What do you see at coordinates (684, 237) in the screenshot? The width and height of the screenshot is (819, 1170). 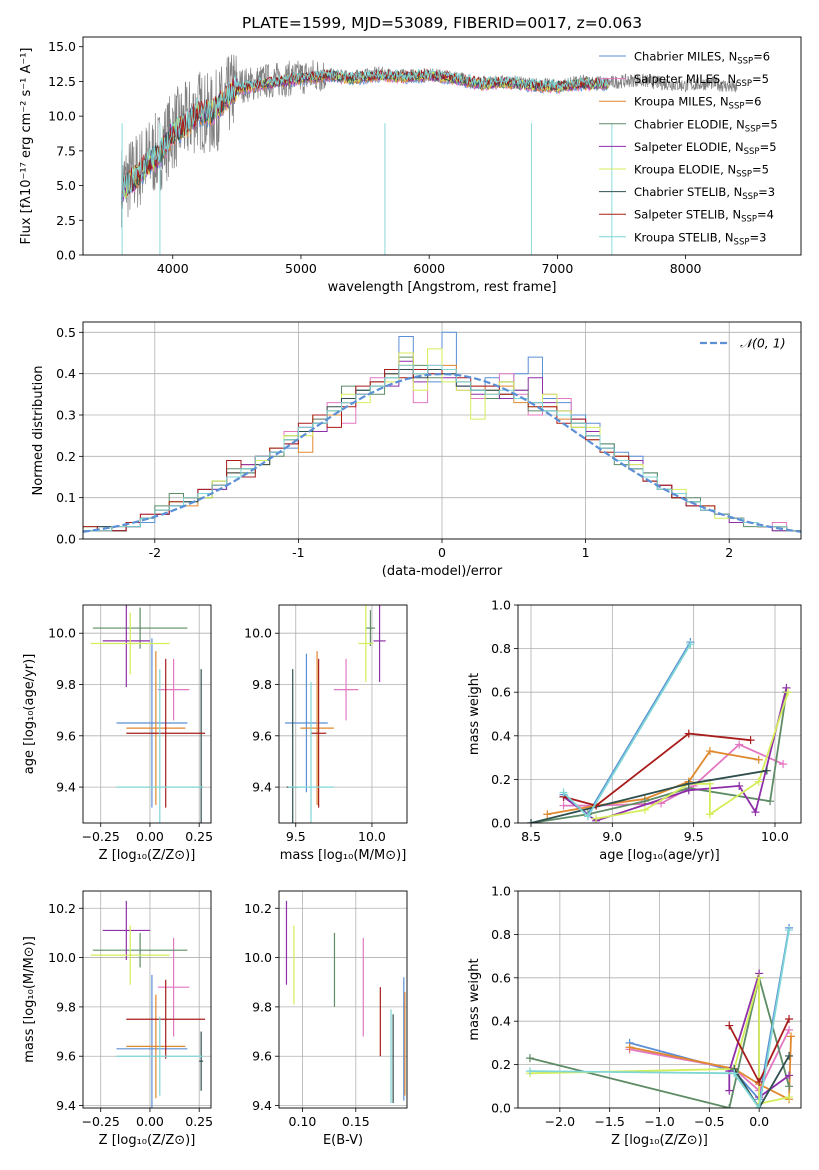 I see `legend-entry-name: Kroupa STELIB, N` at bounding box center [684, 237].